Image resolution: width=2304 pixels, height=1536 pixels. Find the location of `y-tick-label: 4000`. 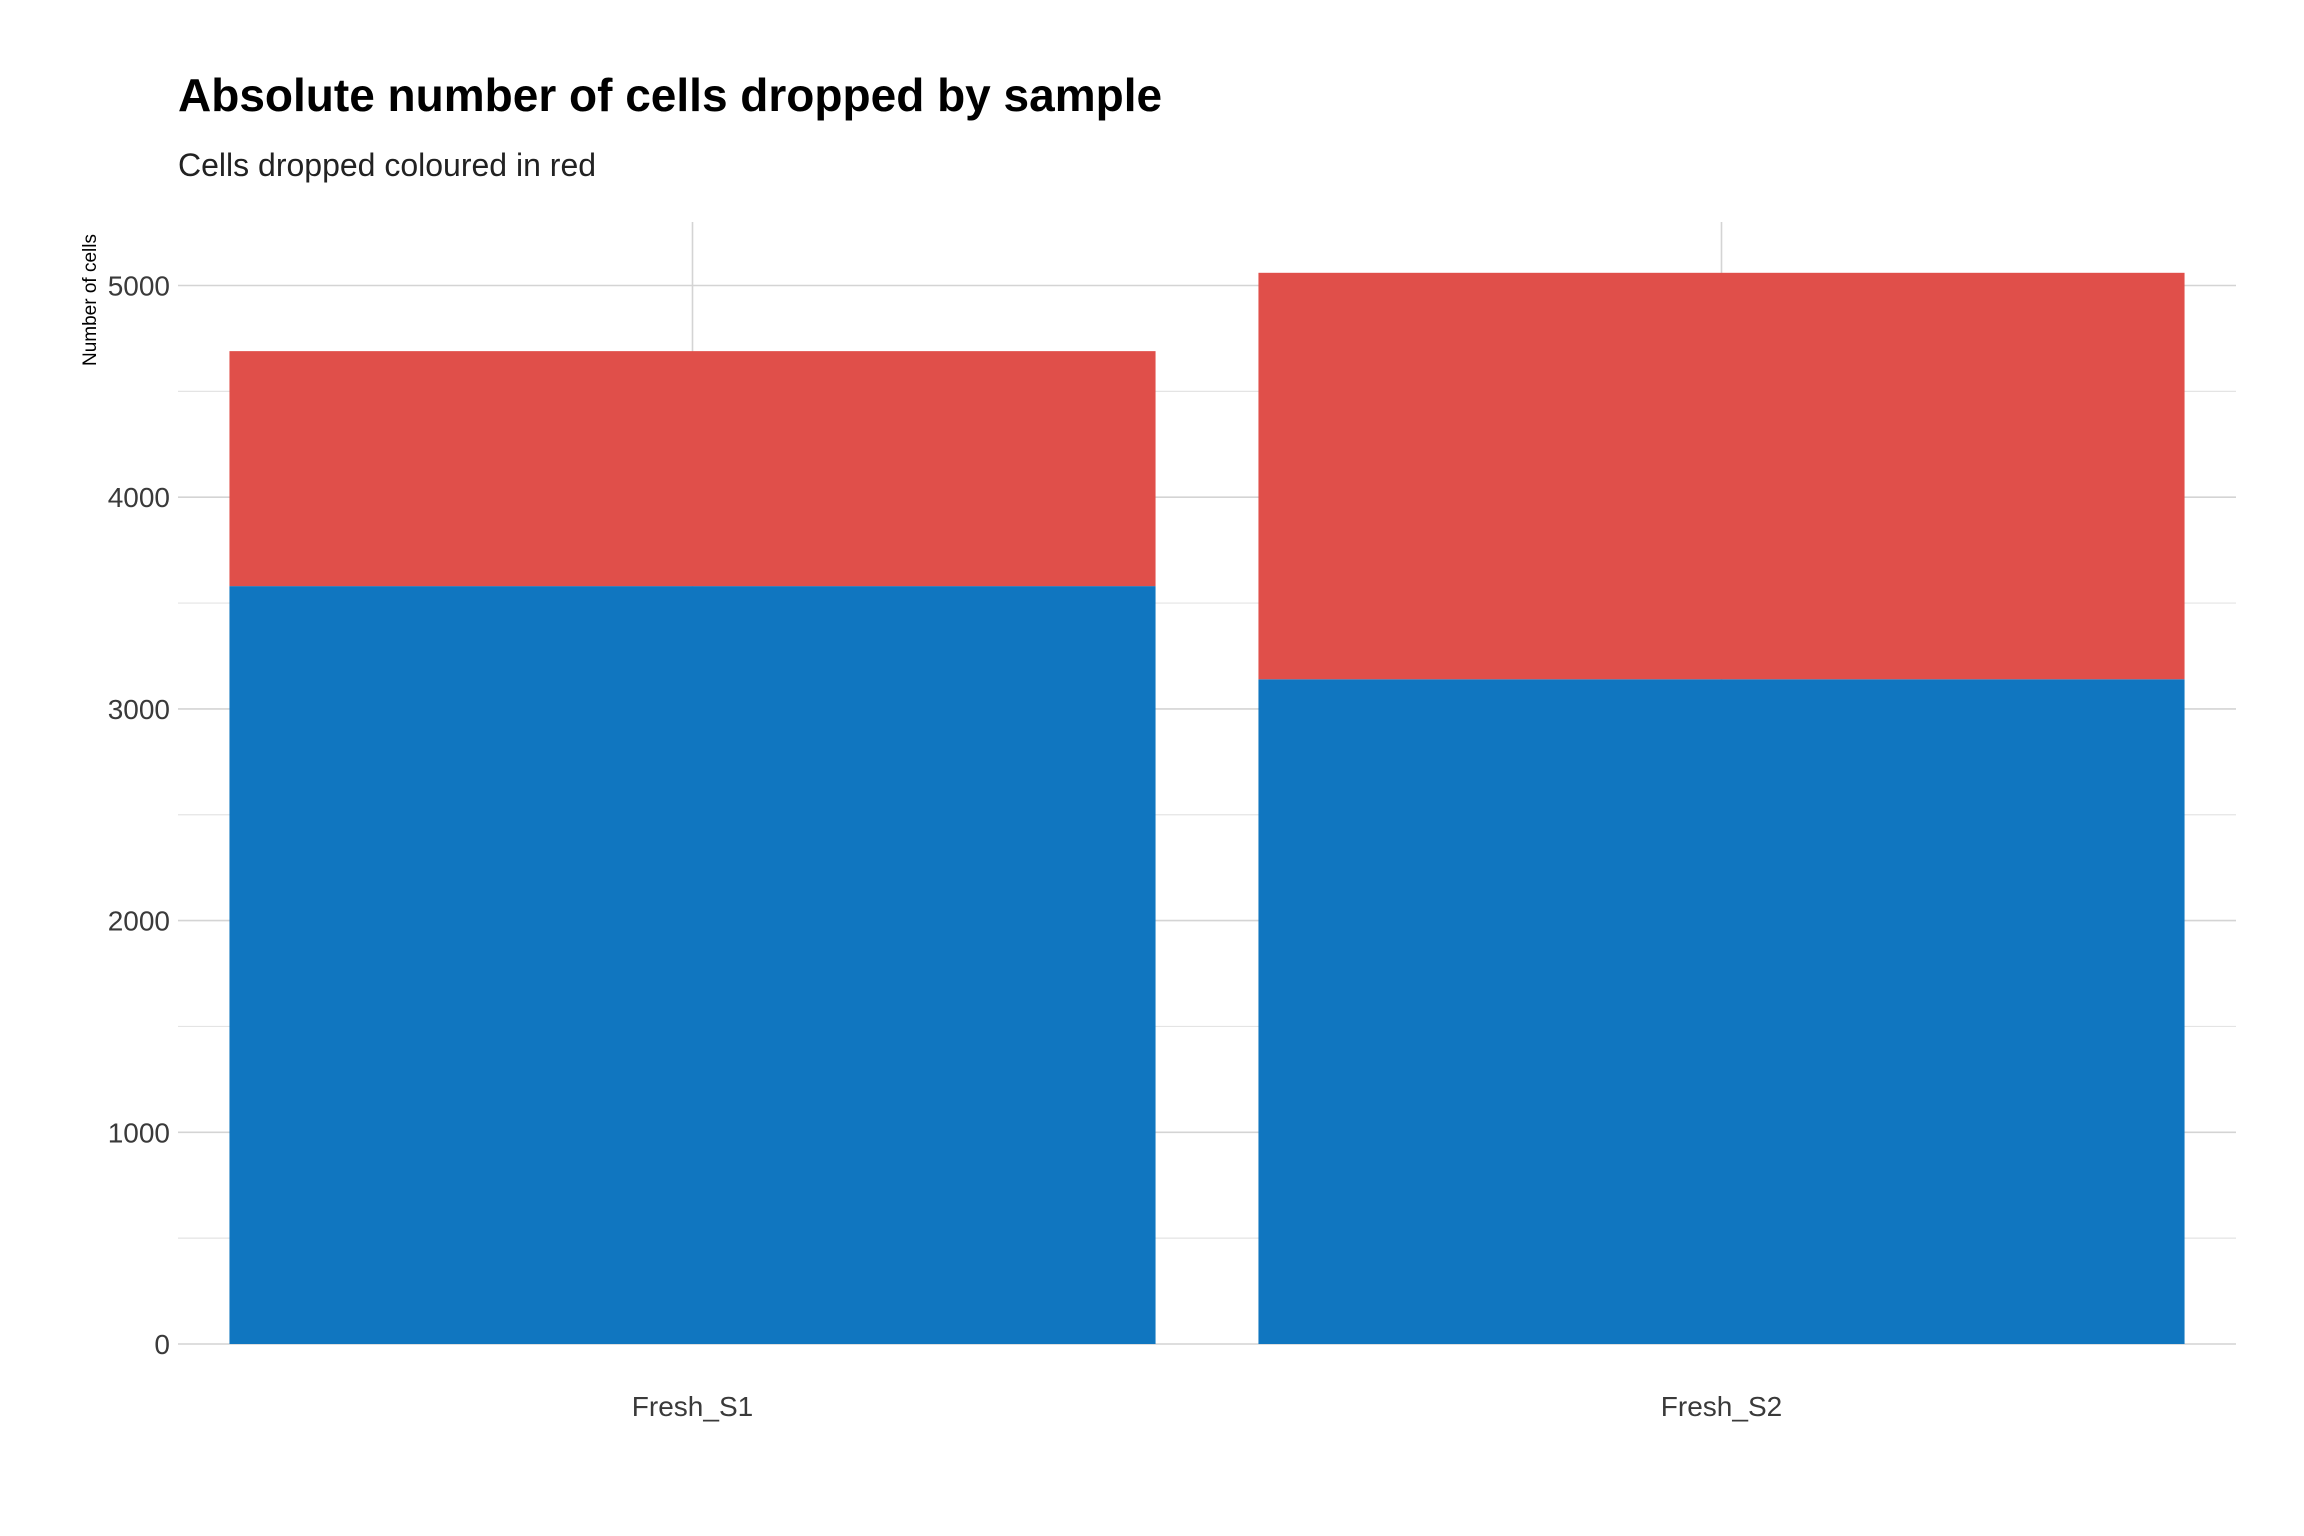

y-tick-label: 4000 is located at coordinates (139, 497).